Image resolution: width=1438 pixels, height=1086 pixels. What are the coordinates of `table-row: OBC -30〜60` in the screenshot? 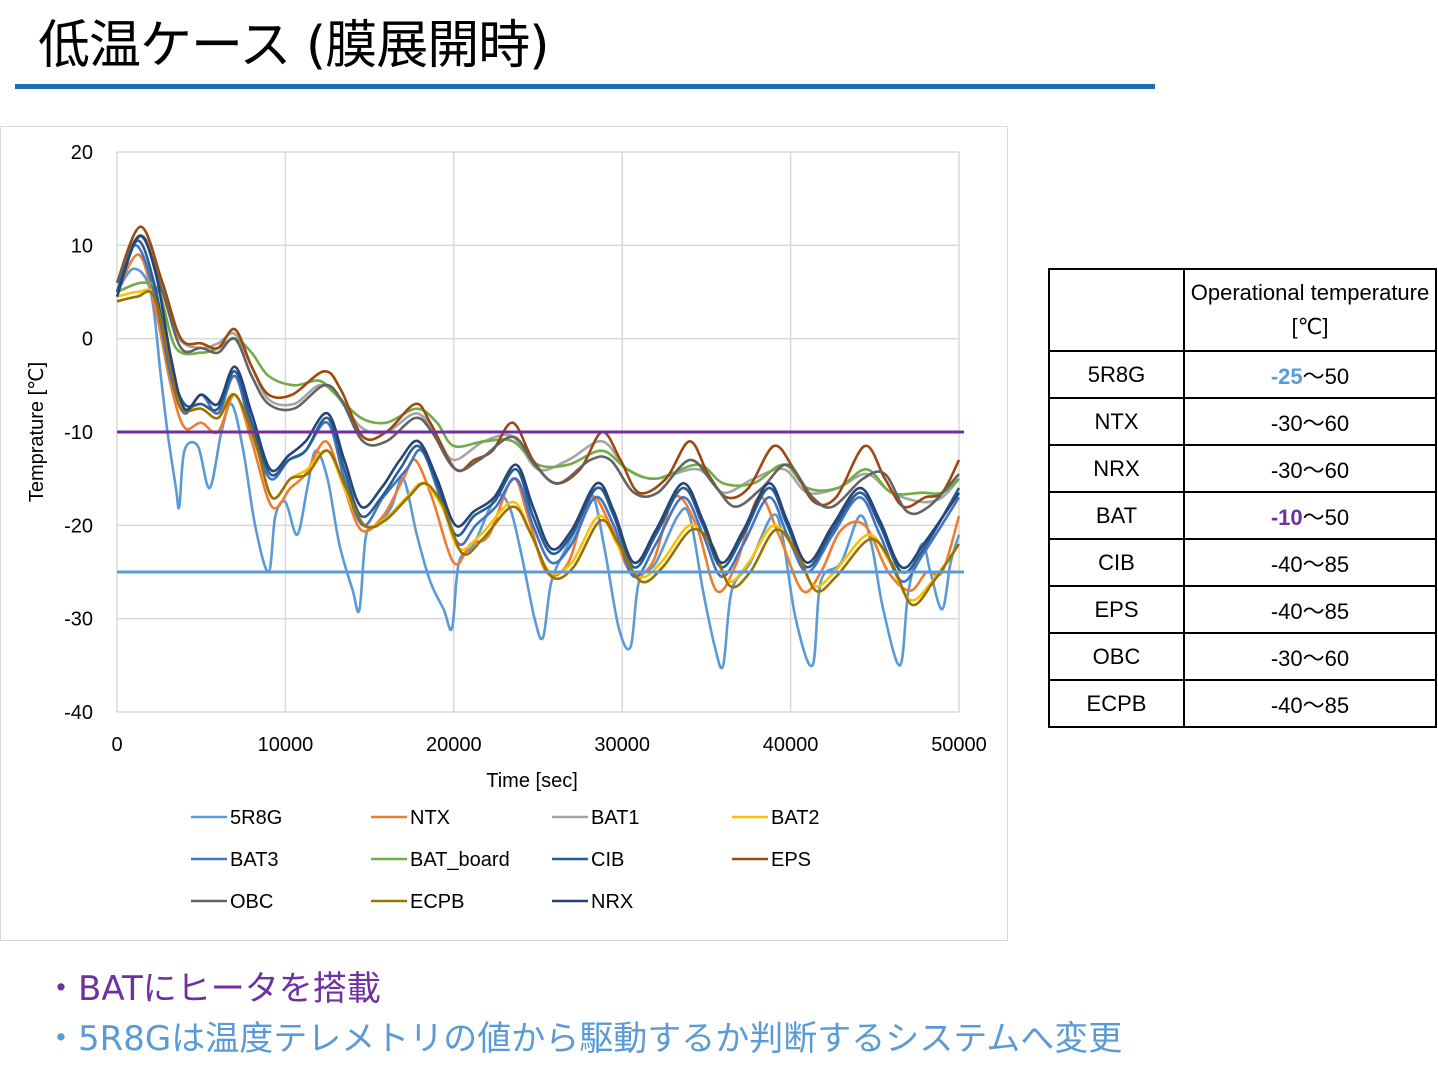 It's located at (1242, 656).